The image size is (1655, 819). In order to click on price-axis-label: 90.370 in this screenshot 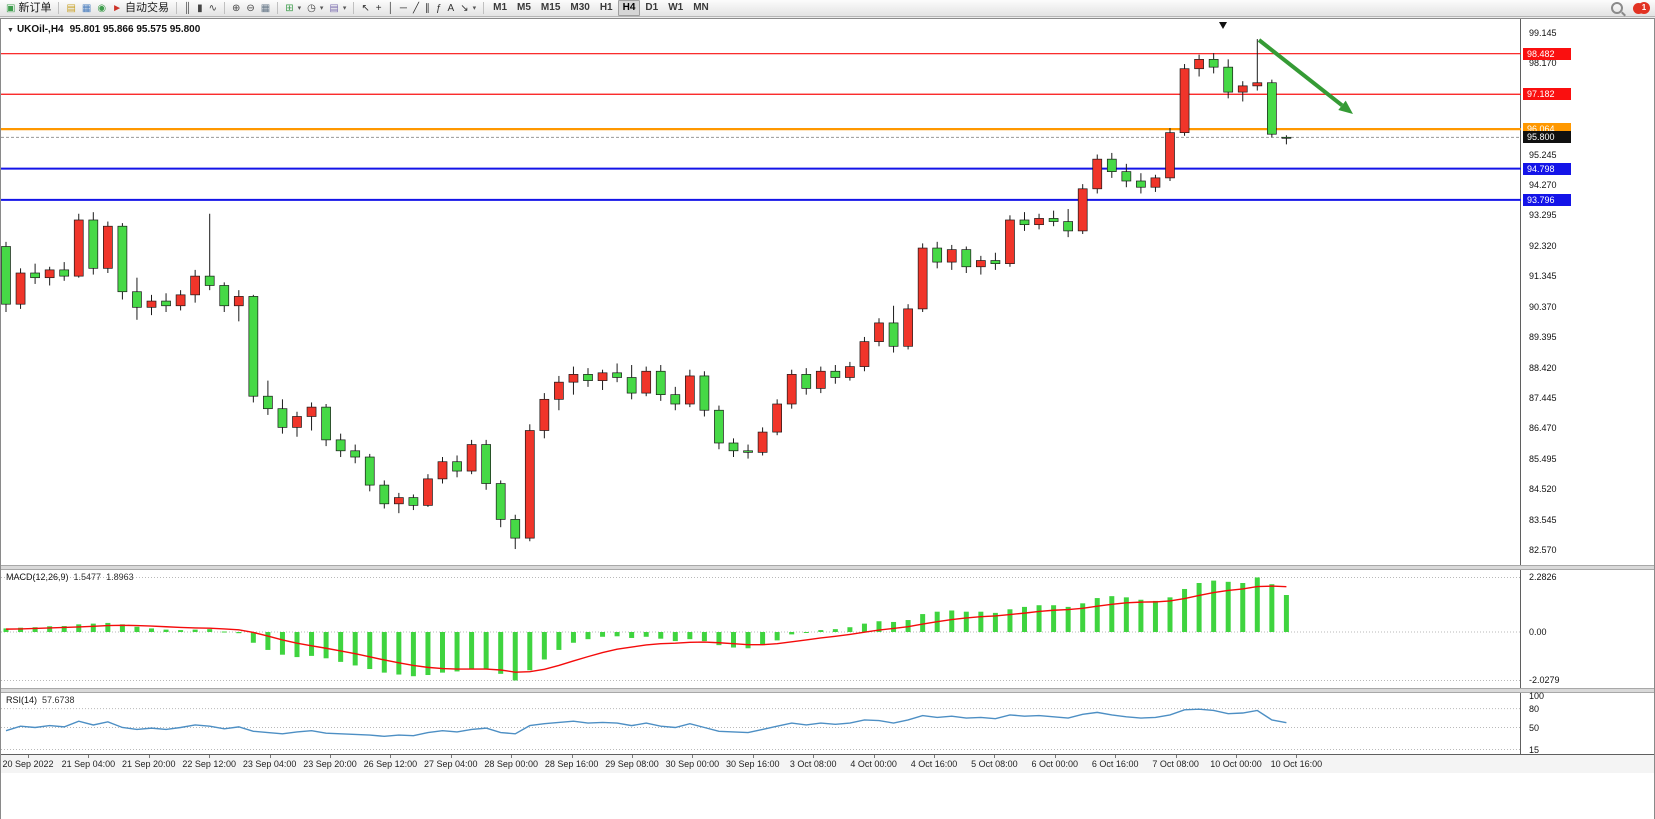, I will do `click(1543, 306)`.